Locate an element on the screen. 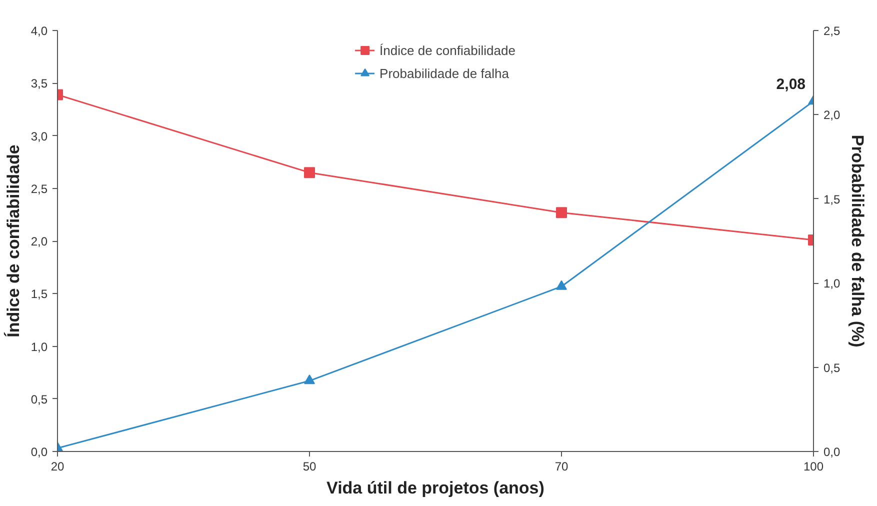 Image resolution: width=877 pixels, height=506 pixels. data-label: 2,08 is located at coordinates (791, 85).